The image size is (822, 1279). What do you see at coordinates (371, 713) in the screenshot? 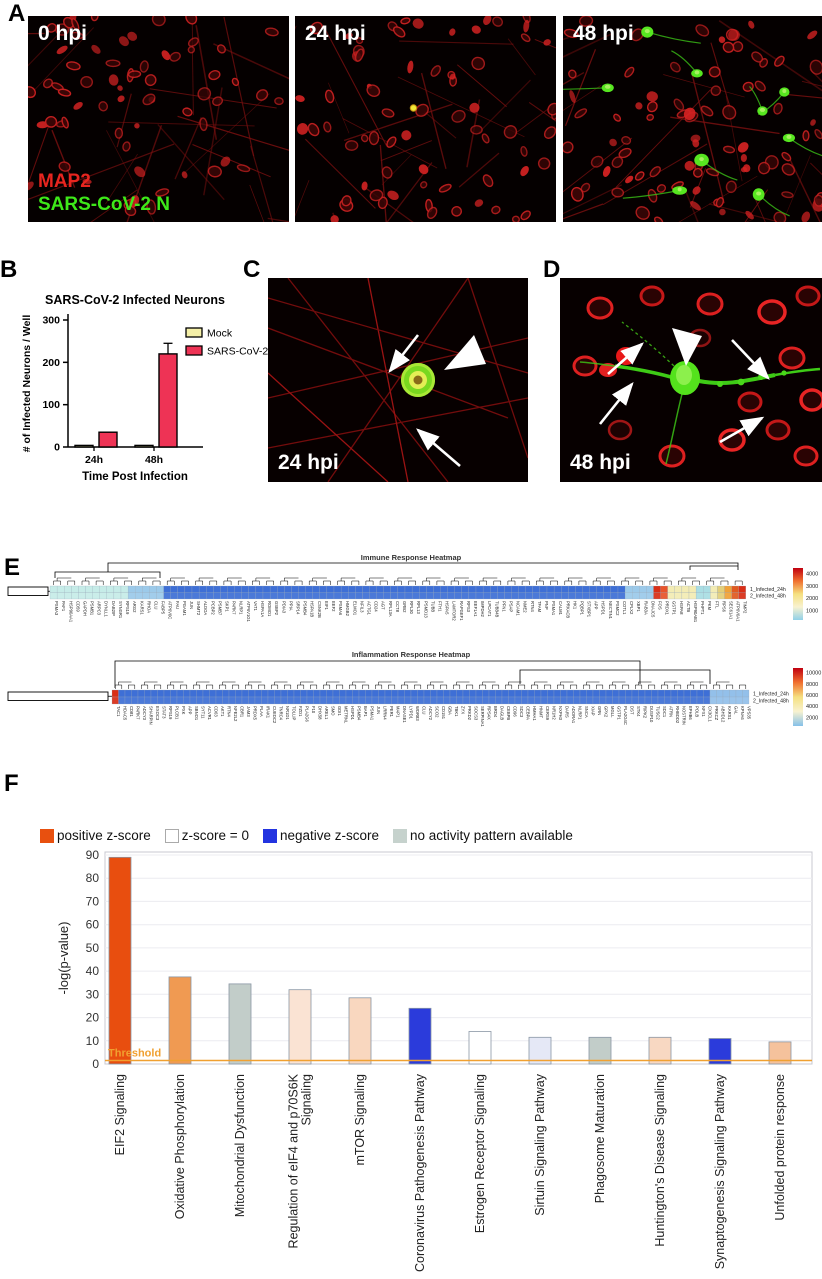
I see `svg-text: PSMA1` at bounding box center [371, 713].